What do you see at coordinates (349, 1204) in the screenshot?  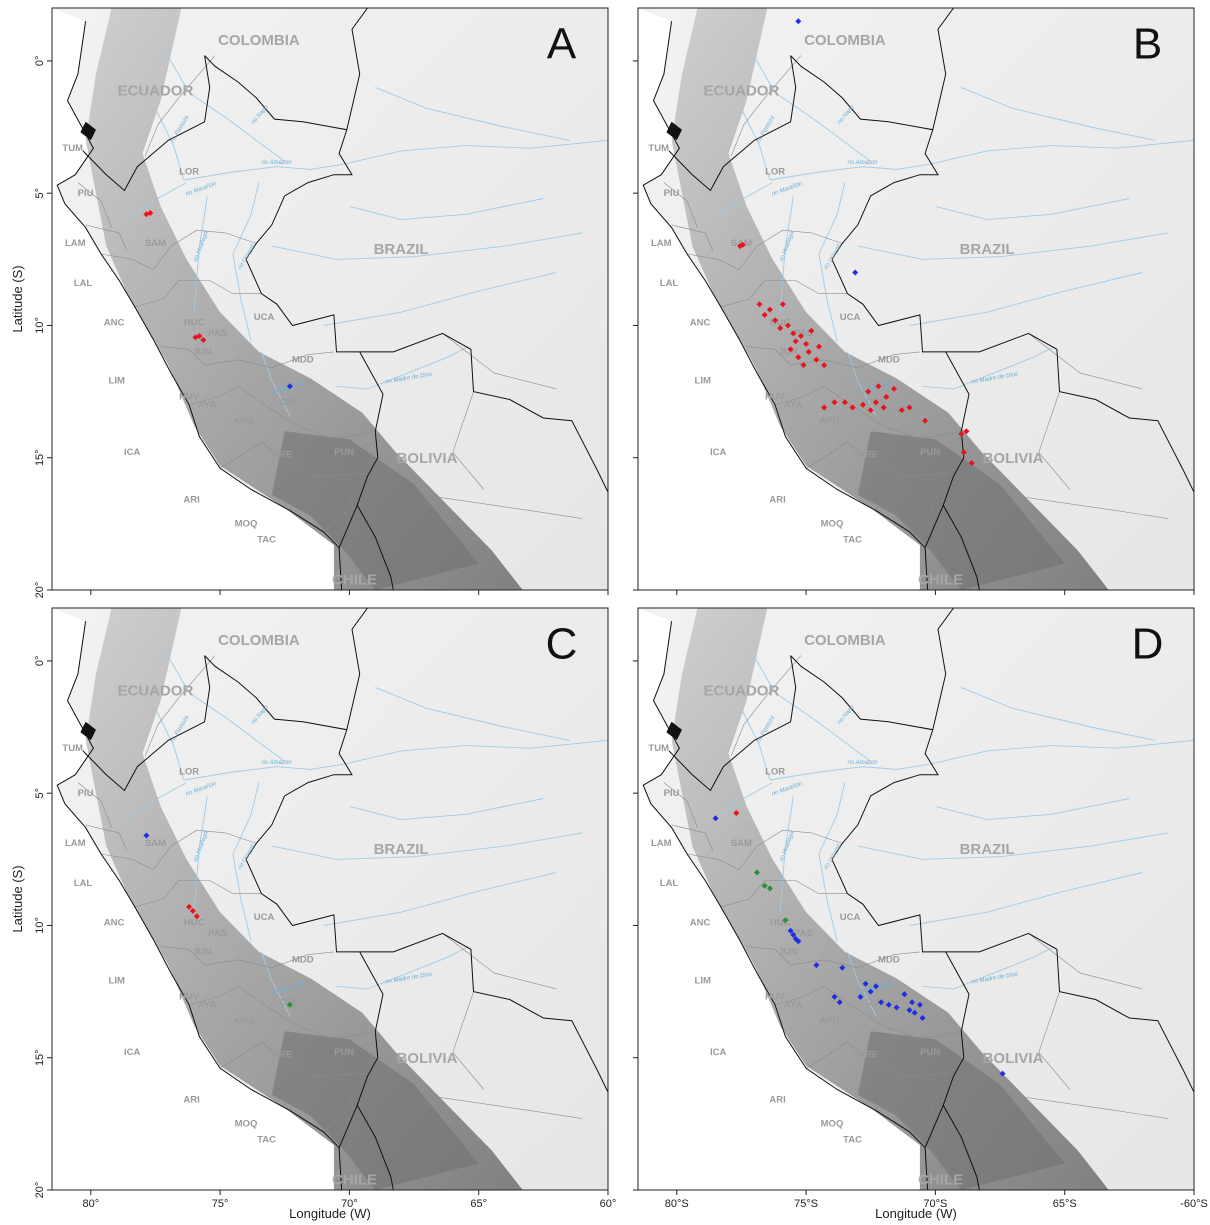 I see `x-tick-label: 70°` at bounding box center [349, 1204].